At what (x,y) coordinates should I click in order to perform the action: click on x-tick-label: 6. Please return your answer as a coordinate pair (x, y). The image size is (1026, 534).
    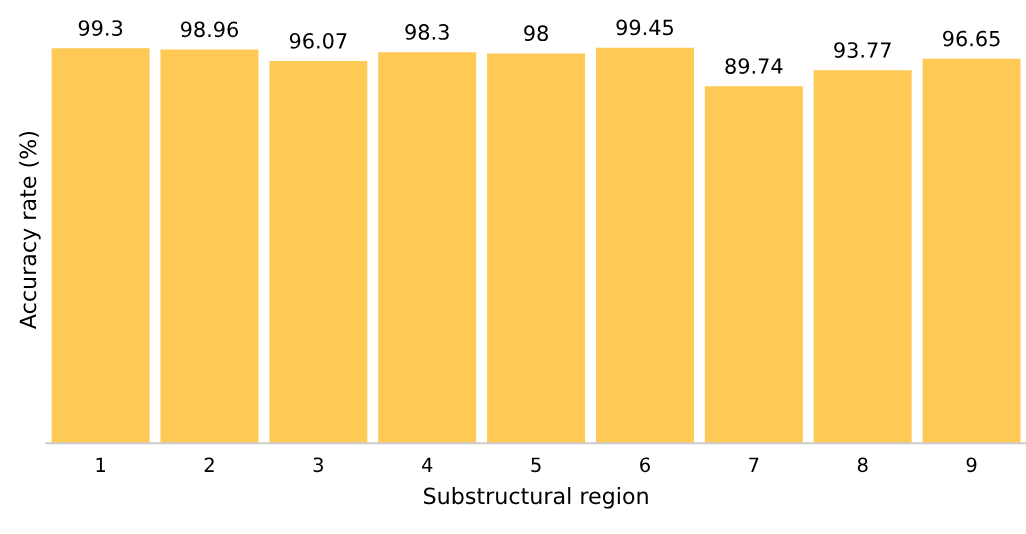
    Looking at the image, I should click on (645, 465).